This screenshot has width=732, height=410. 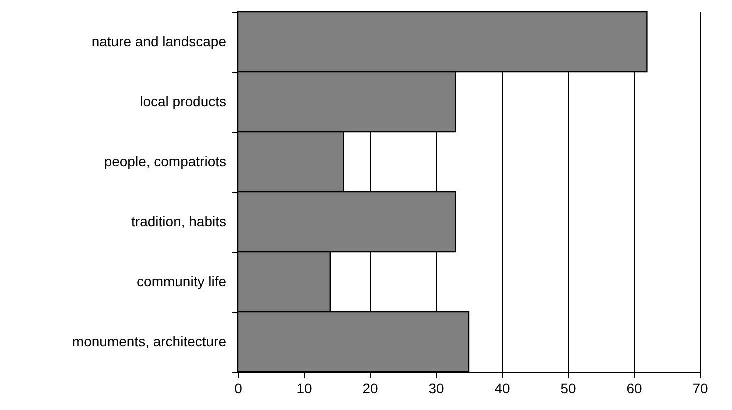 What do you see at coordinates (304, 388) in the screenshot?
I see `x-tick-label: 10` at bounding box center [304, 388].